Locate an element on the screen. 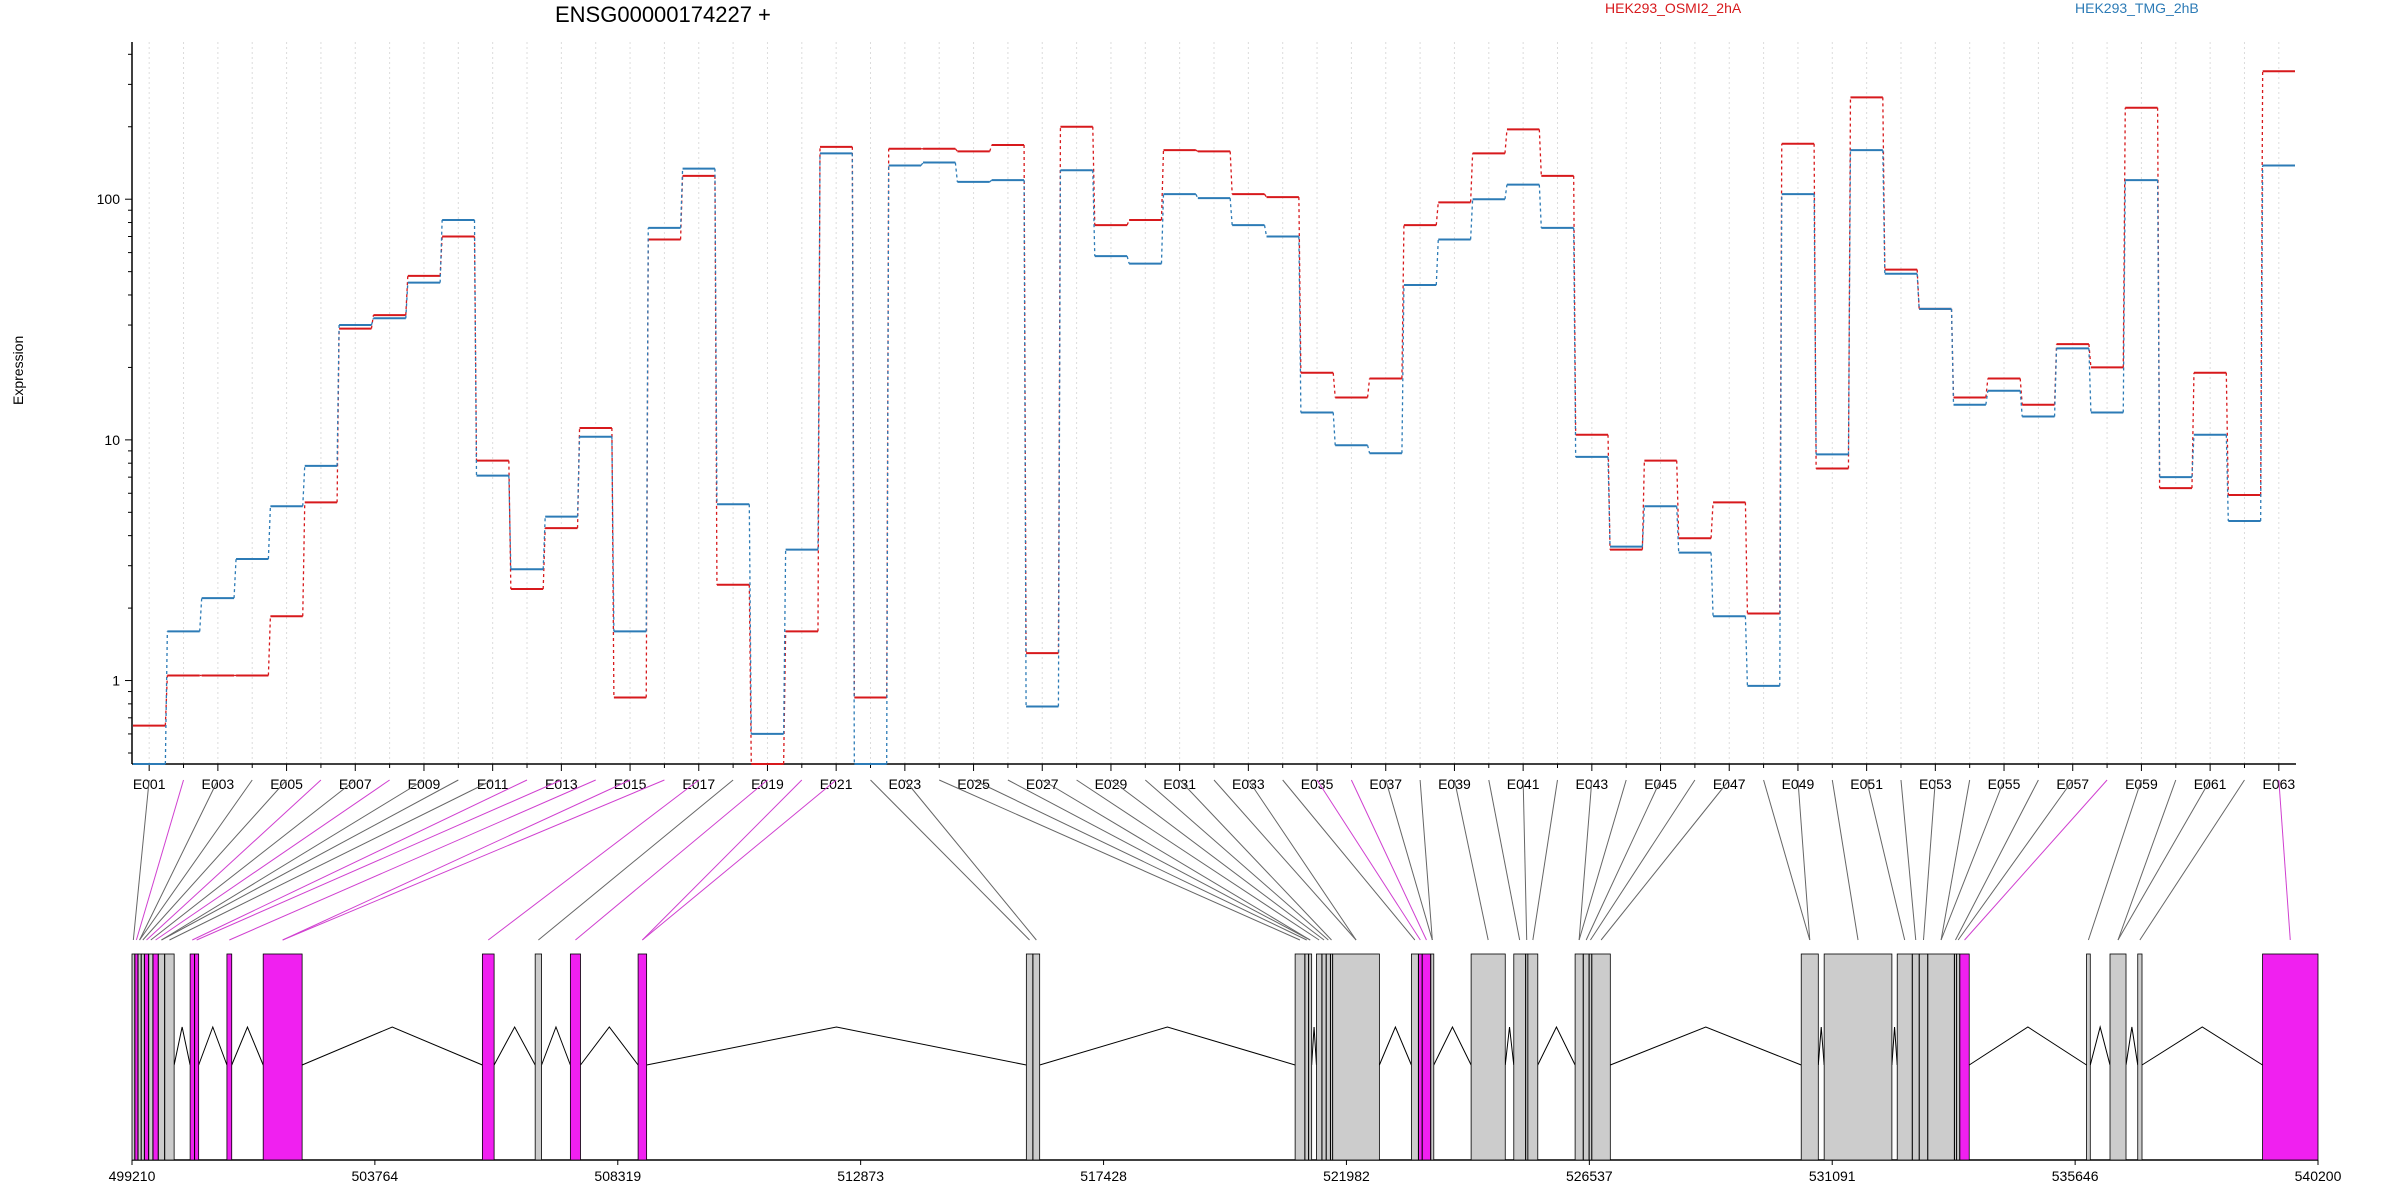 The height and width of the screenshot is (1200, 2400). x-tick-label: E005 is located at coordinates (286, 784).